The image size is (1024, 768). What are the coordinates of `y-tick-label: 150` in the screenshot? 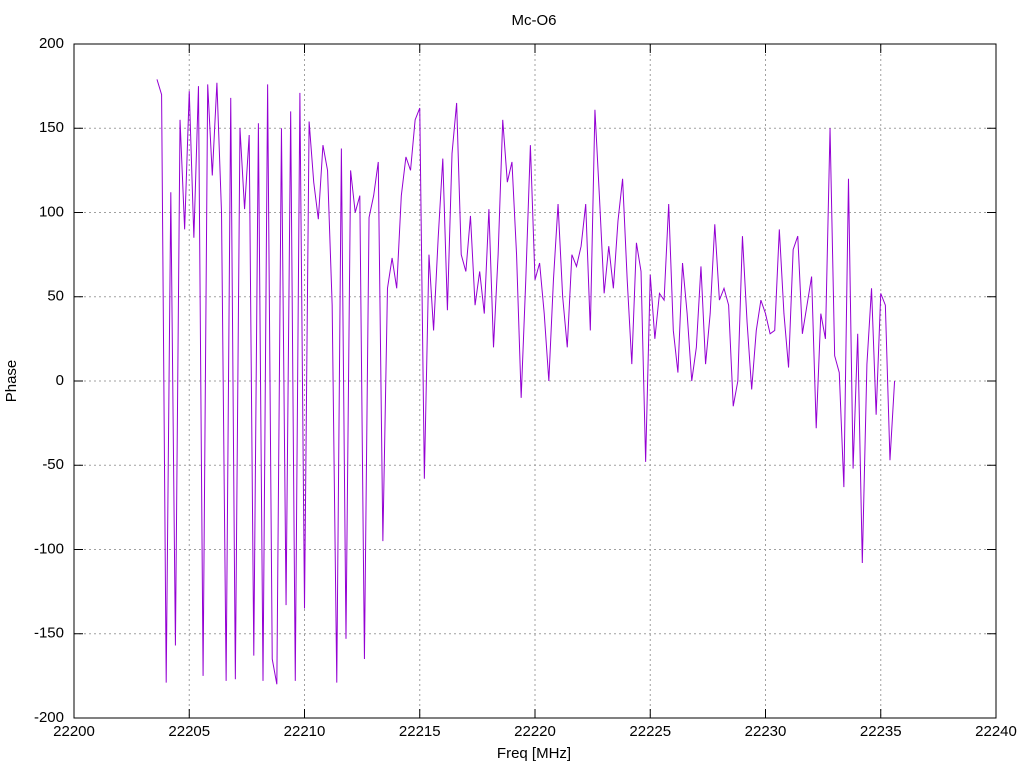 It's located at (51, 127).